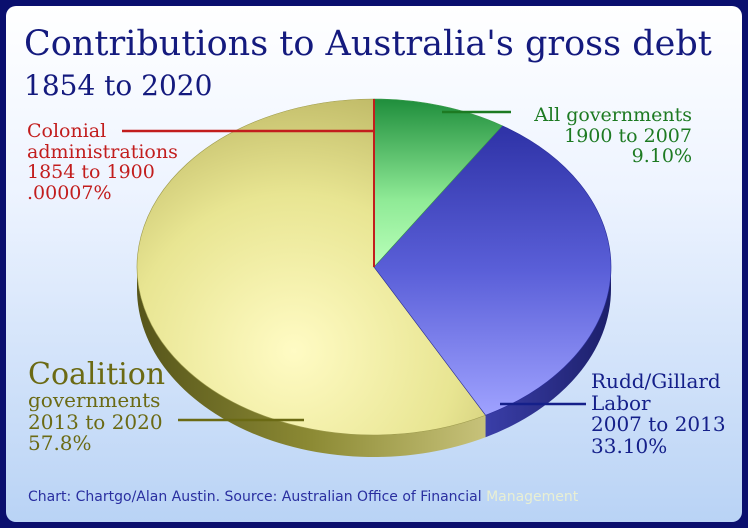 This screenshot has width=748, height=528. I want to click on label-labor-line: Labor, so click(621, 402).